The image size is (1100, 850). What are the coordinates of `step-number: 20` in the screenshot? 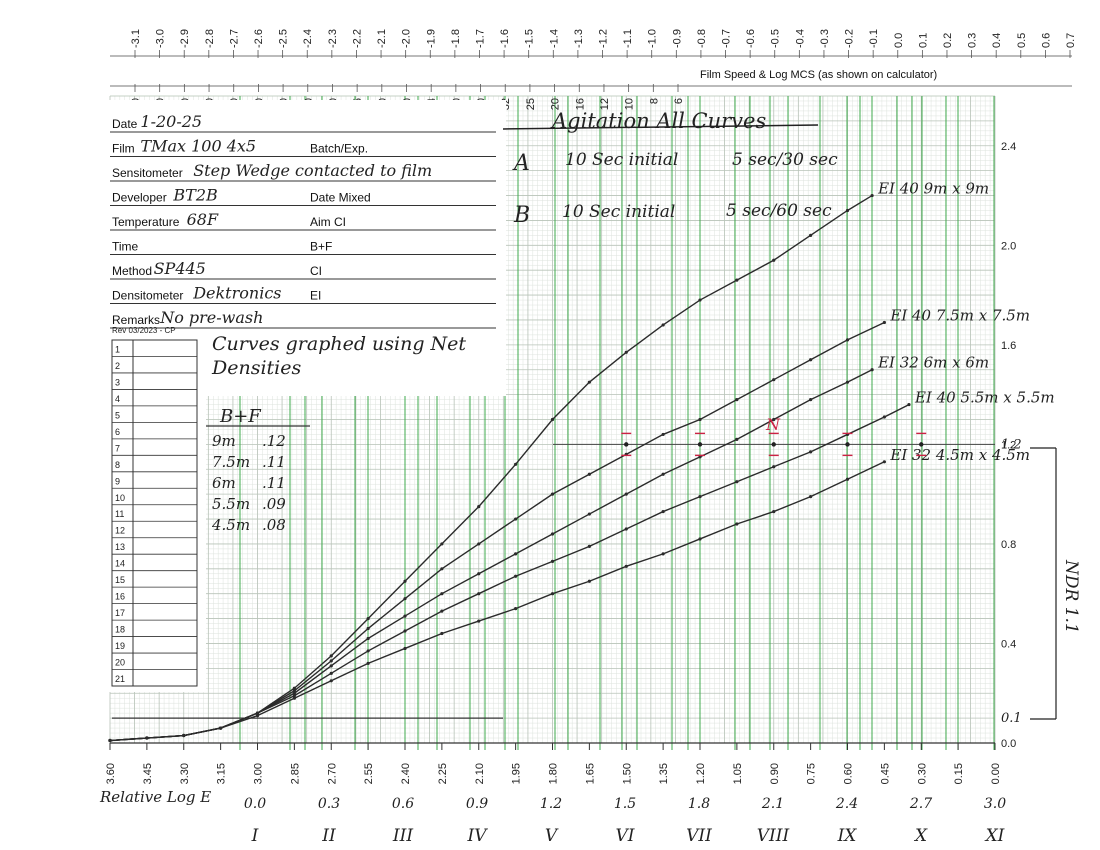 It's located at (120, 663).